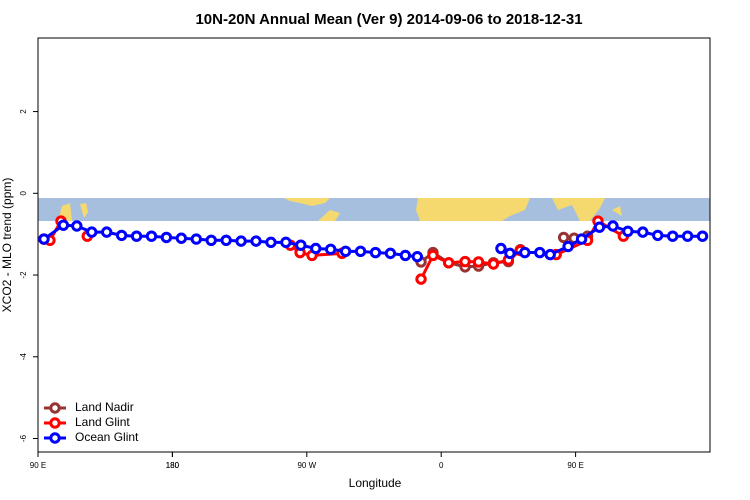 This screenshot has height=500, width=750. What do you see at coordinates (104, 407) in the screenshot?
I see `legend-label: Land Nadir` at bounding box center [104, 407].